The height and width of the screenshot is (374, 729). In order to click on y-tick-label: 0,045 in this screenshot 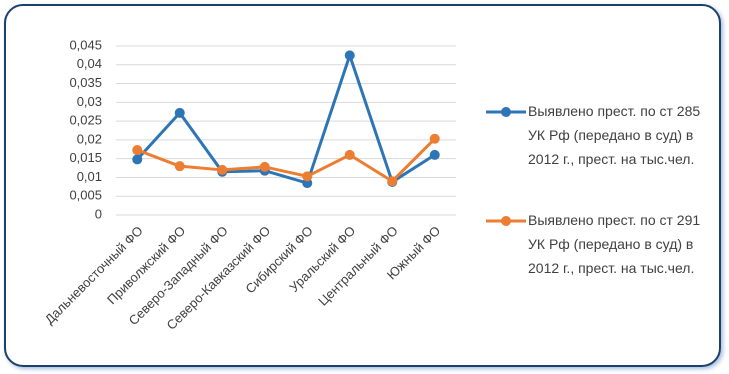, I will do `click(85, 44)`.